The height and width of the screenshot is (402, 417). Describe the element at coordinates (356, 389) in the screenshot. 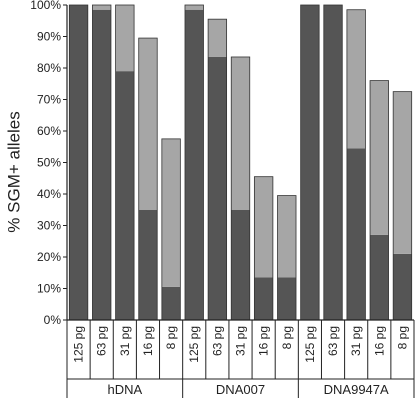

I see `group-label: DNA9947A` at that location.